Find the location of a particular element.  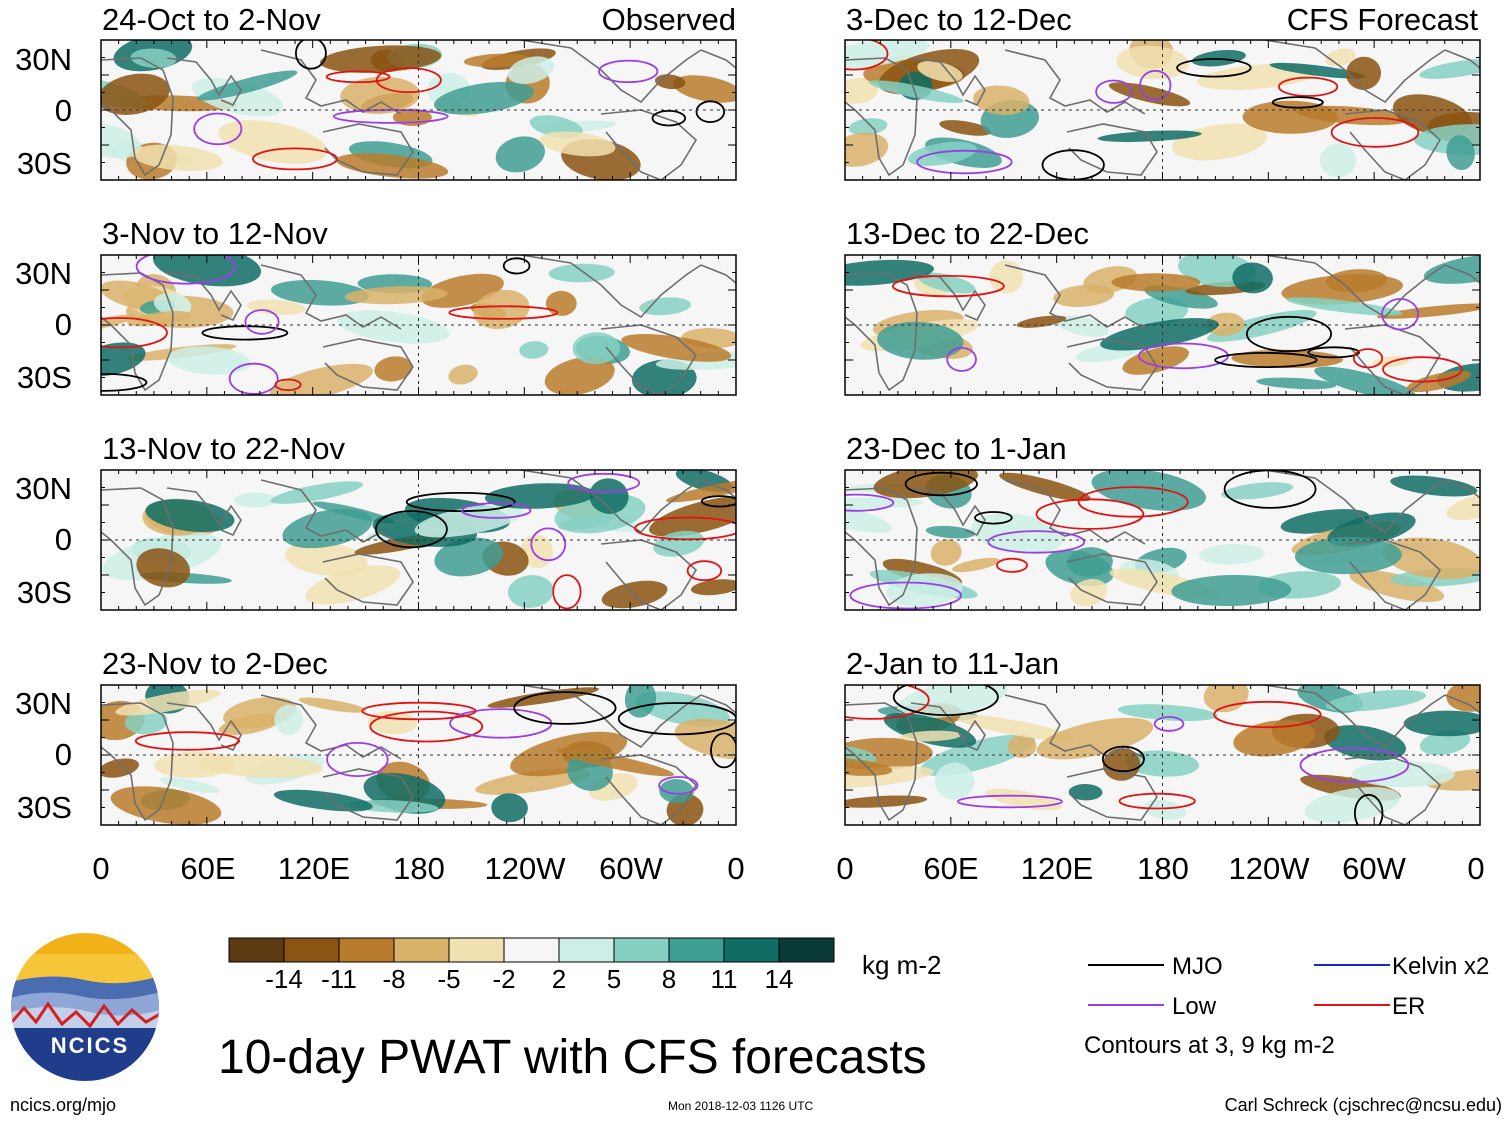

author-credit: Carl Schreck (cjschrec@ncsu.edu) is located at coordinates (1363, 1105).